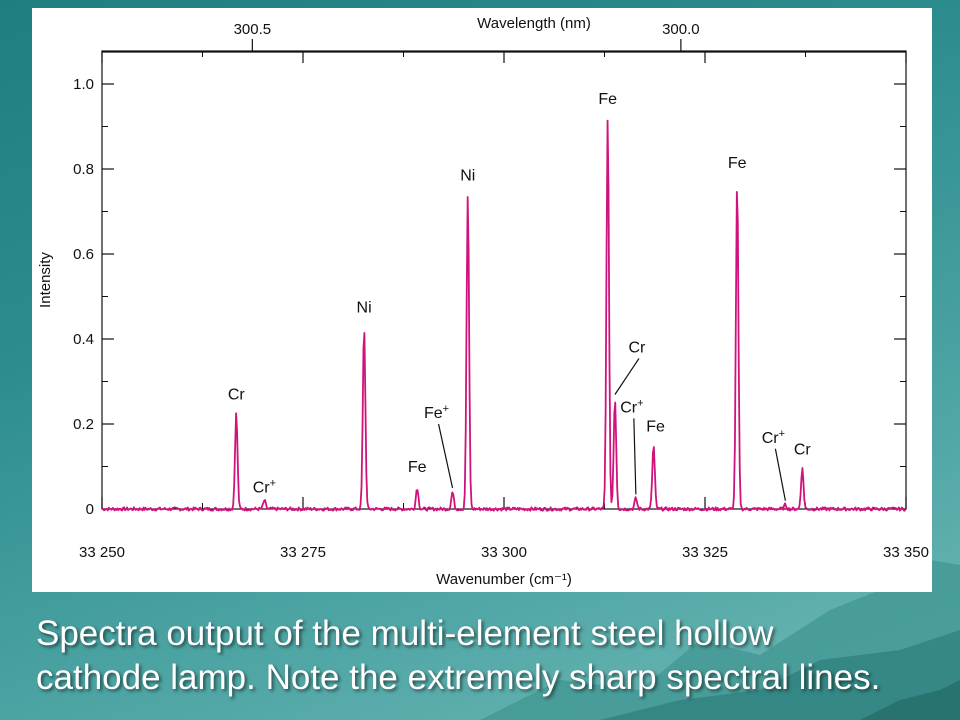 This screenshot has width=960, height=720. What do you see at coordinates (83, 169) in the screenshot?
I see `y-tick-label: 0.8` at bounding box center [83, 169].